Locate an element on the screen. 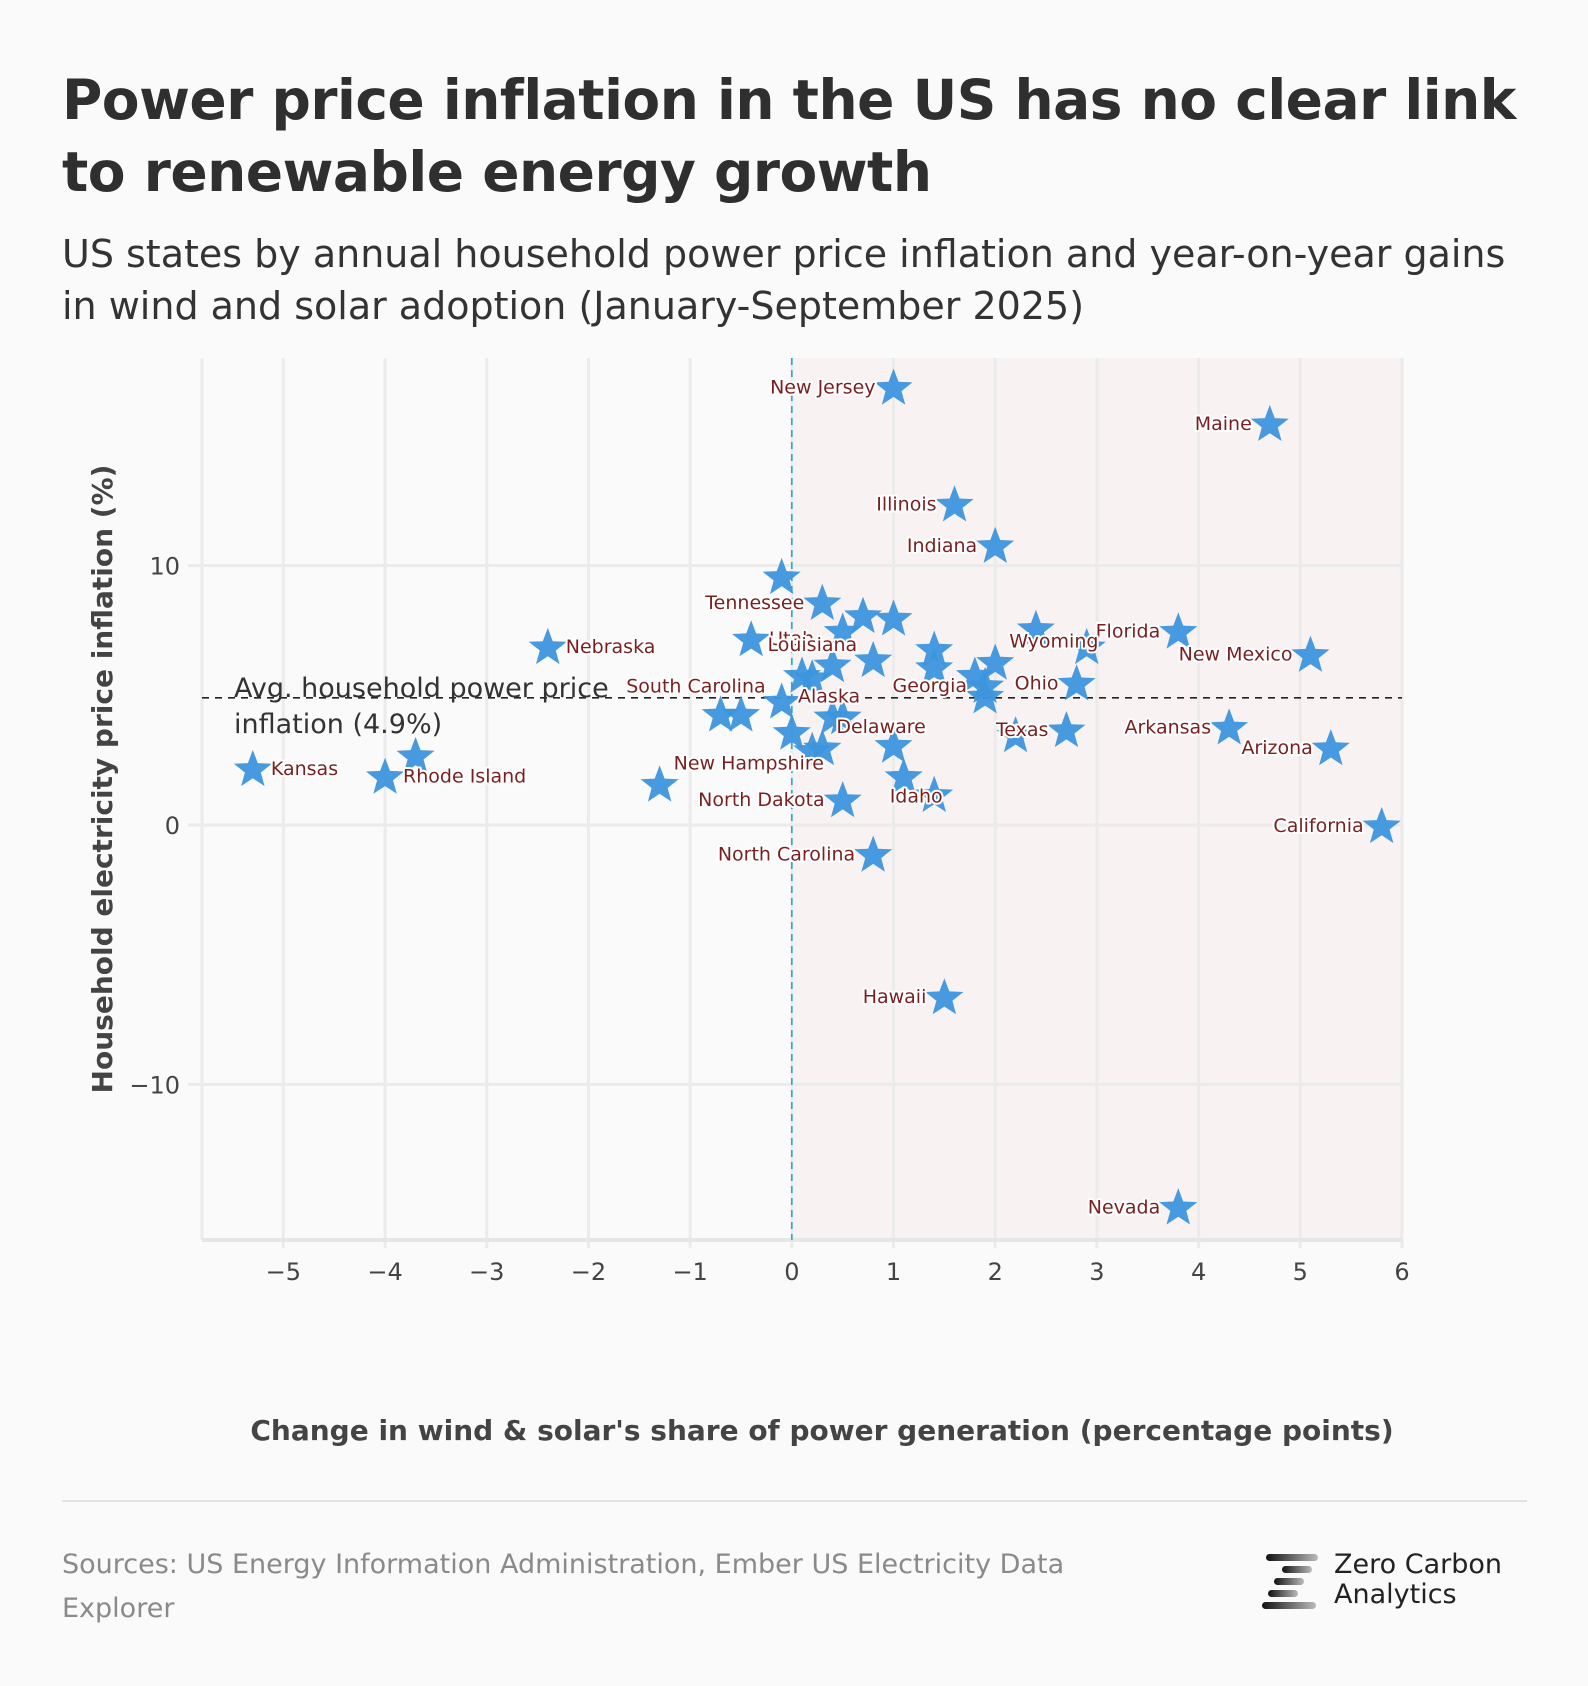 The width and height of the screenshot is (1588, 1686). data-label: Wyoming is located at coordinates (1053, 642).